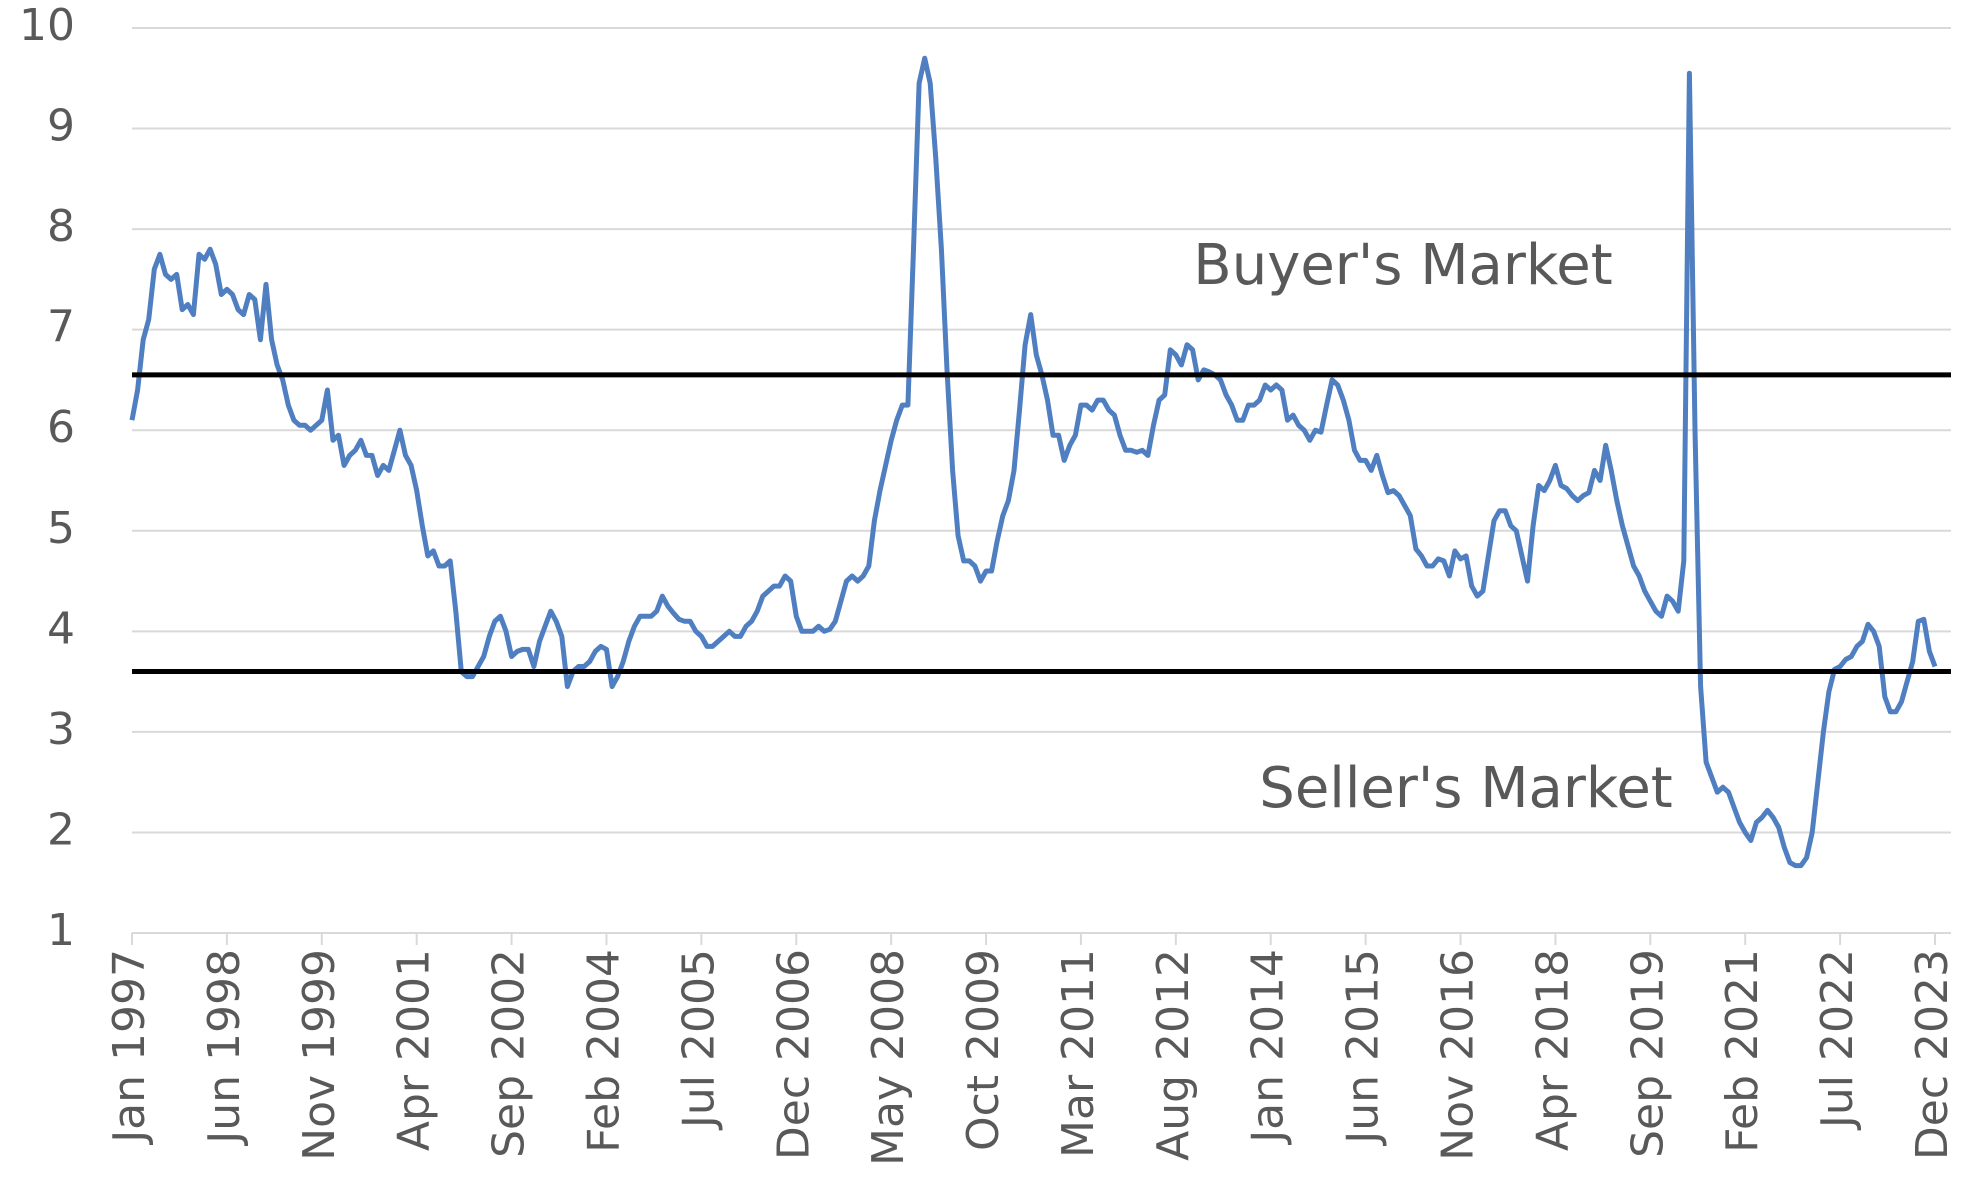 Image resolution: width=1964 pixels, height=1195 pixels. Describe the element at coordinates (414, 1050) in the screenshot. I see `x-tick-label: Apr 2001` at that location.